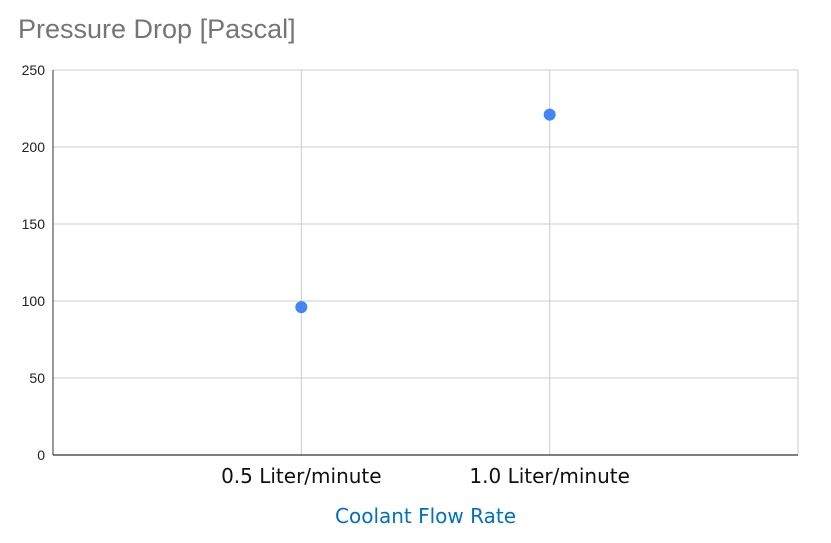 This screenshot has height=543, width=831. What do you see at coordinates (157, 29) in the screenshot?
I see `chart-title: Pressure Drop [Pascal]` at bounding box center [157, 29].